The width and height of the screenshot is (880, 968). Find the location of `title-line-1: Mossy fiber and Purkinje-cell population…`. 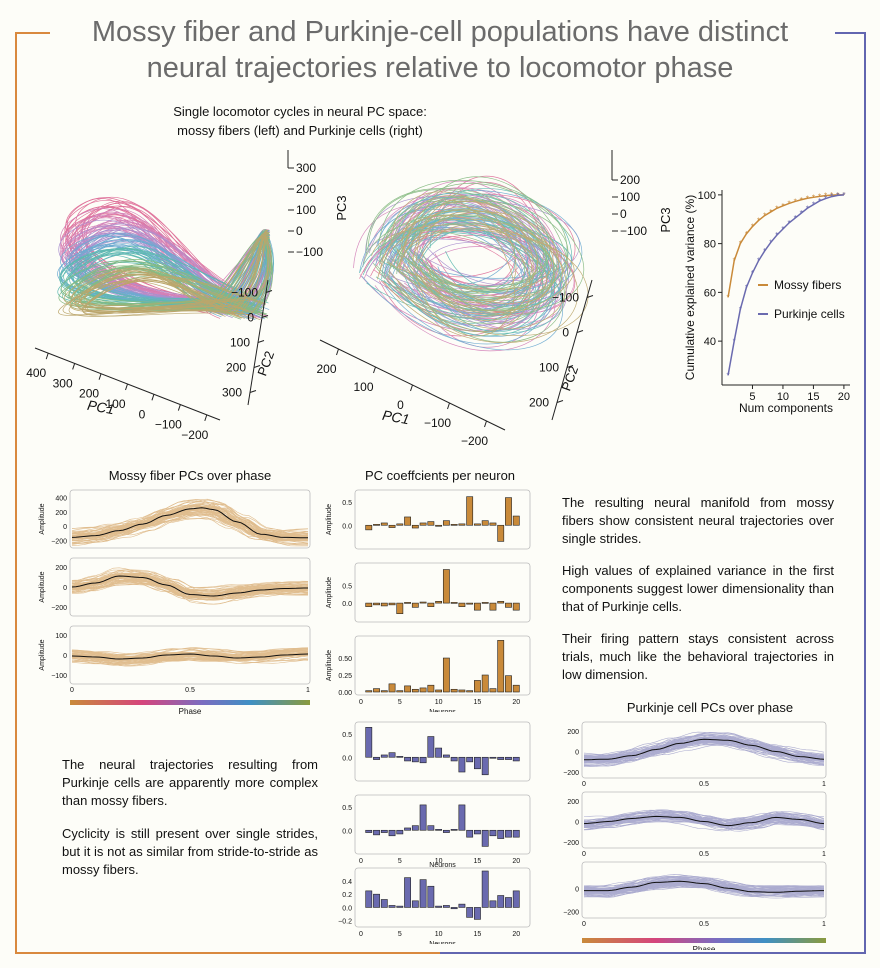

title-line-1: Mossy fiber and Purkinje-cell population… is located at coordinates (440, 32).